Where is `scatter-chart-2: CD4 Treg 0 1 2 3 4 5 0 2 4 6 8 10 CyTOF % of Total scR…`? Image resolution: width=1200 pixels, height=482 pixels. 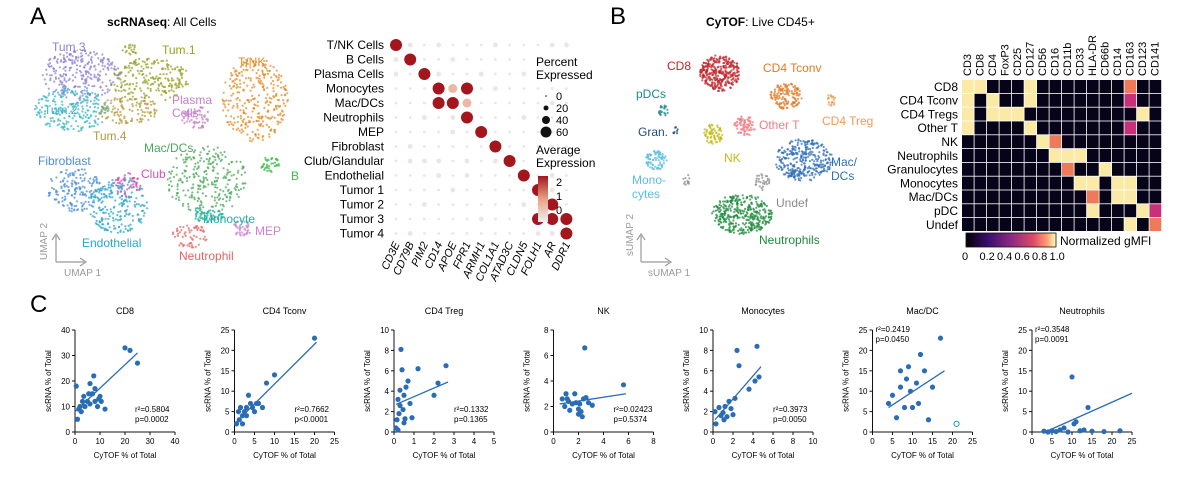 scatter-chart-2: CD4 Treg 0 1 2 3 4 5 0 2 4 6 8 10 CyTOF % of Total scR… is located at coordinates (430, 383).